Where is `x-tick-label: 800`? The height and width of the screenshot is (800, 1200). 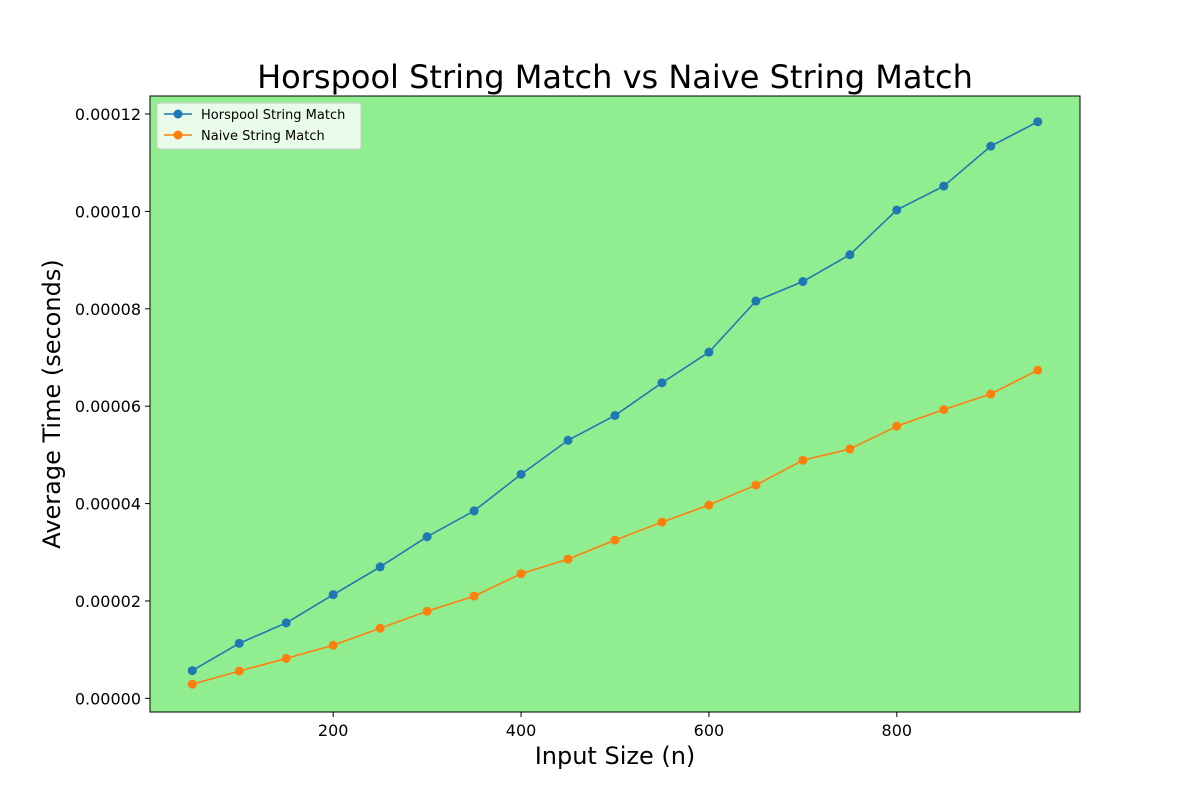 x-tick-label: 800 is located at coordinates (897, 730).